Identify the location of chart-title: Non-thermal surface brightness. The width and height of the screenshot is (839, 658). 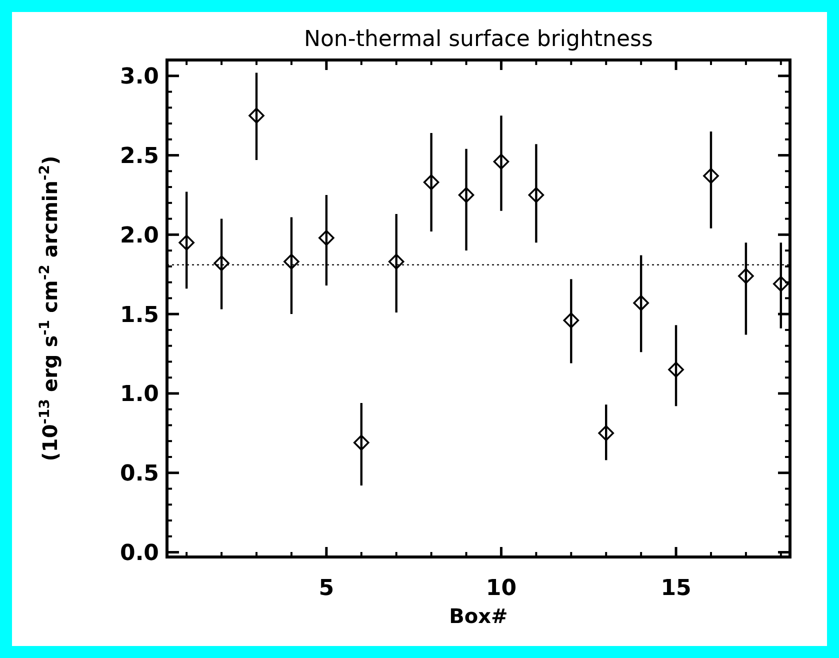
(478, 39).